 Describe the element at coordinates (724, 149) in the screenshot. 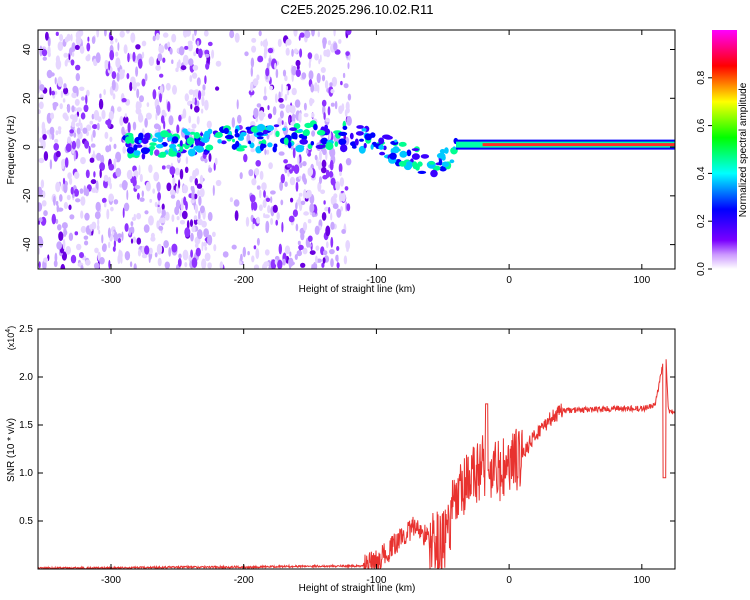

I see `colorbar-gradient` at that location.